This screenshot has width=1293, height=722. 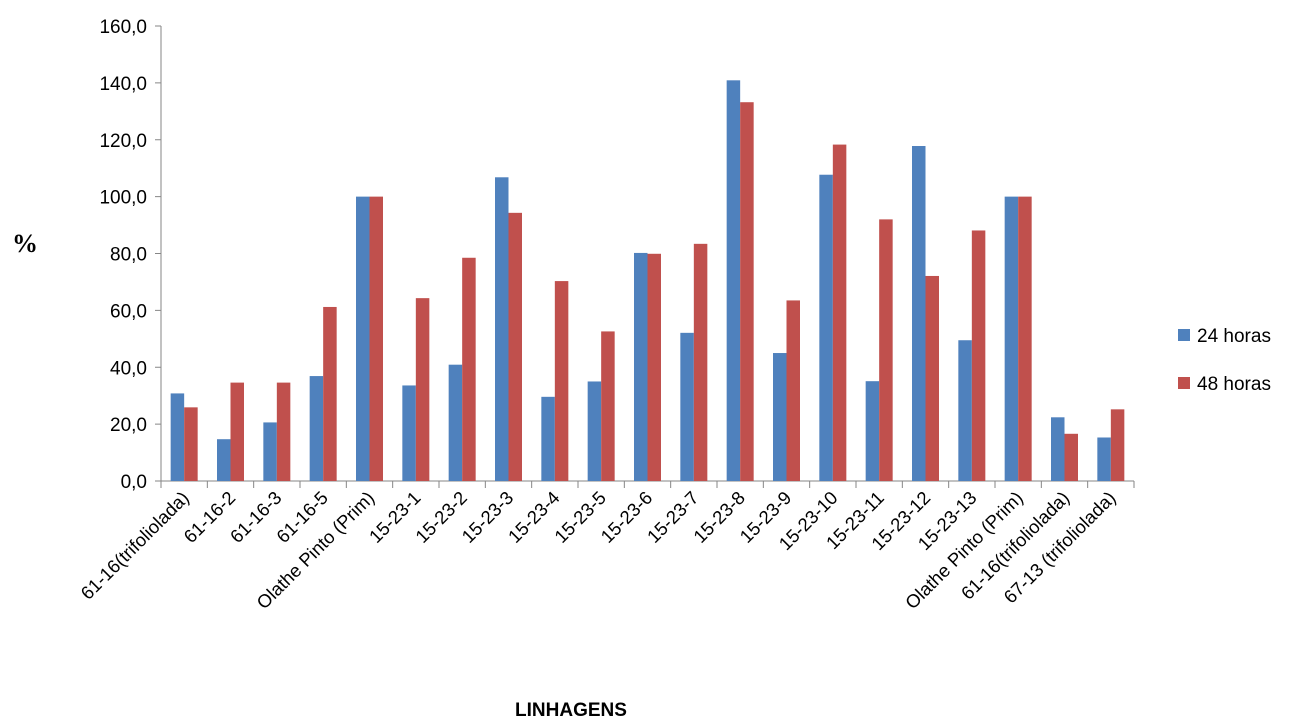 I want to click on y-tick-label: 0,0, so click(x=134, y=482).